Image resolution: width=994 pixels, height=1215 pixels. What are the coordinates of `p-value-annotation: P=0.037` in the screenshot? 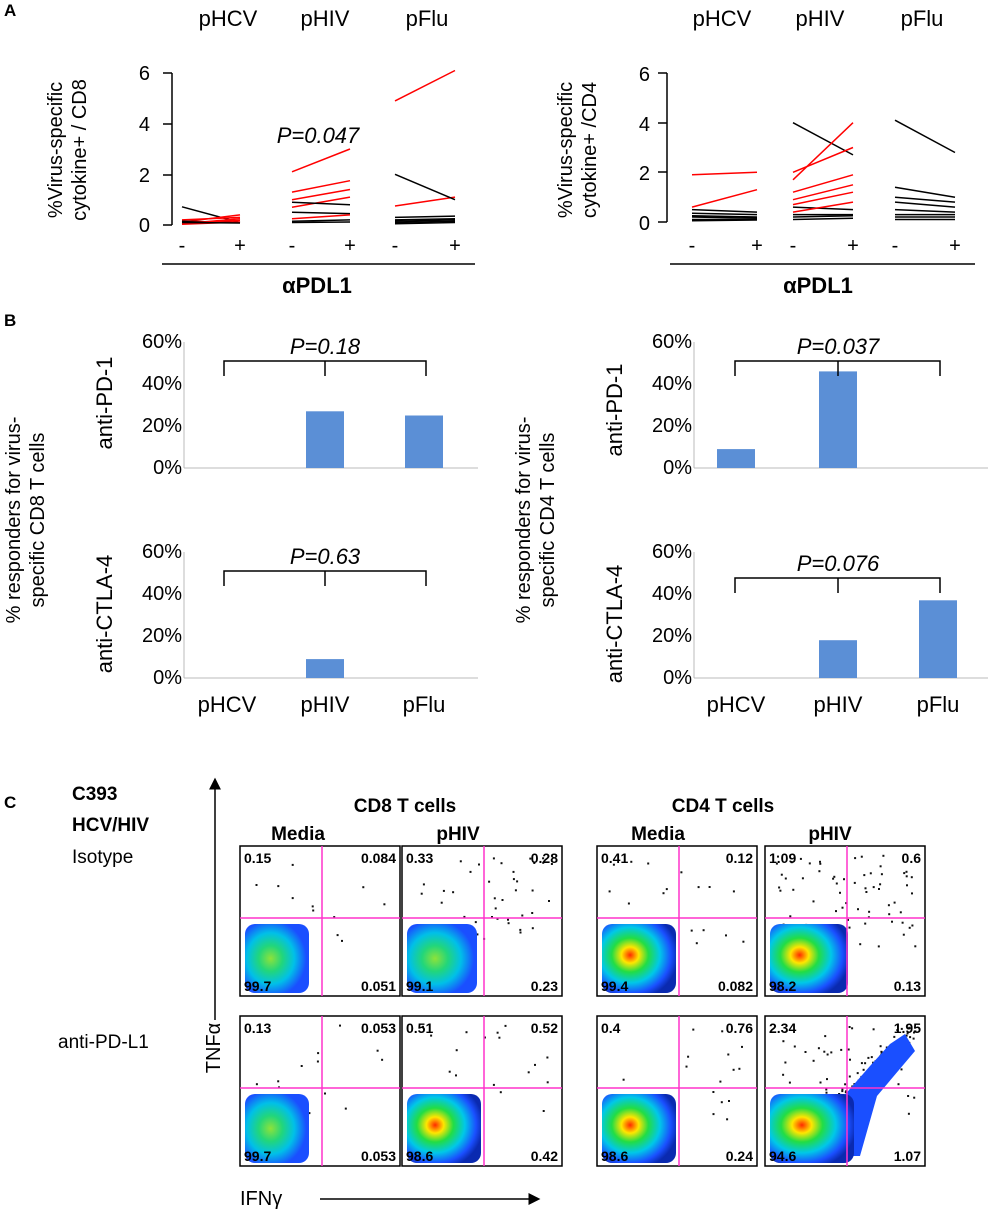 It's located at (838, 346).